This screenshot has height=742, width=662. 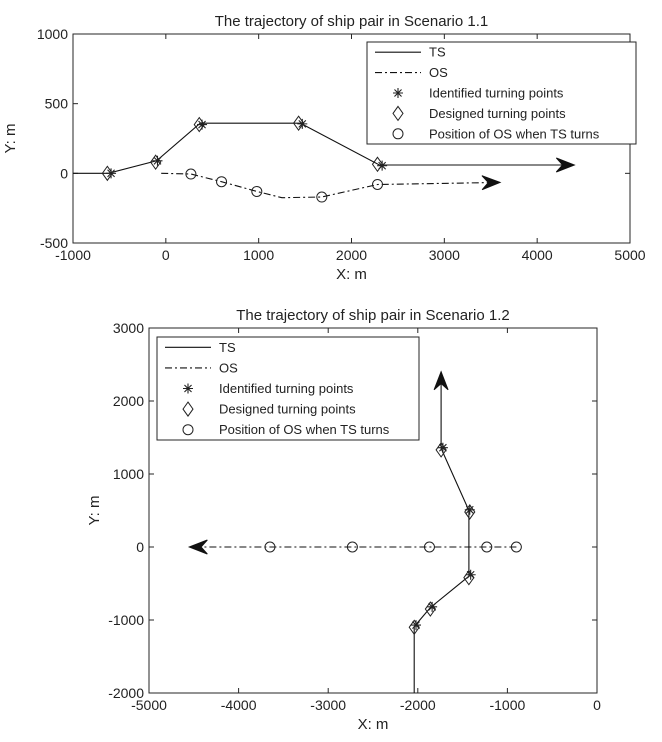 I want to click on x-tick-label: 5000, so click(x=629, y=255).